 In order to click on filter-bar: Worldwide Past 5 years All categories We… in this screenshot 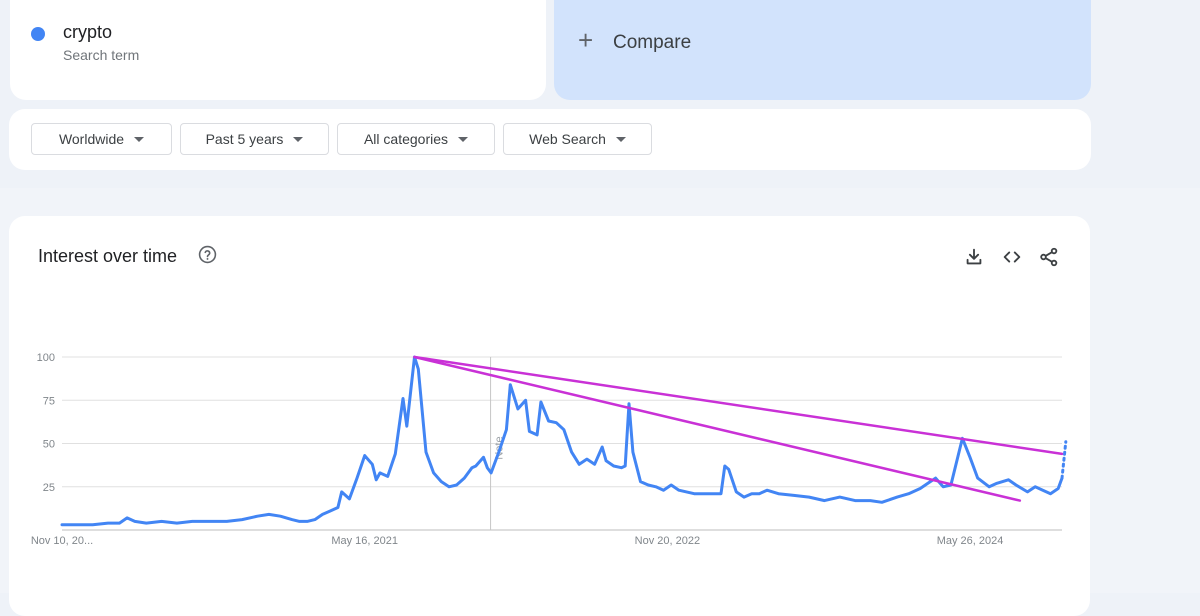, I will do `click(550, 139)`.